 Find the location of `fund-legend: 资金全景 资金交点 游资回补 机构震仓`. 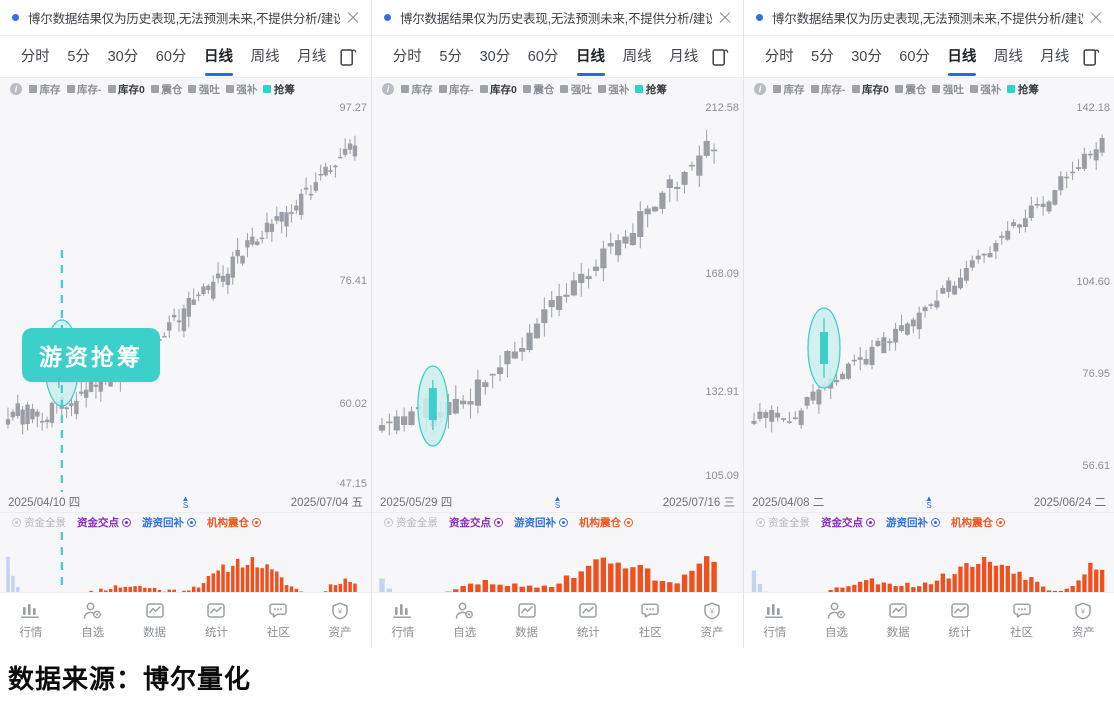

fund-legend: 资金全景 资金交点 游资回补 机构震仓 is located at coordinates (929, 522).